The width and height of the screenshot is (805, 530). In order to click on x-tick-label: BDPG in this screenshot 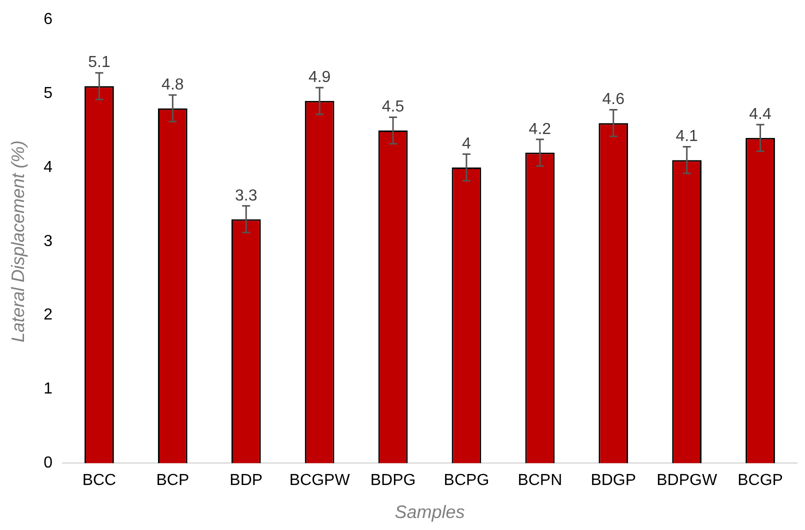, I will do `click(393, 481)`.